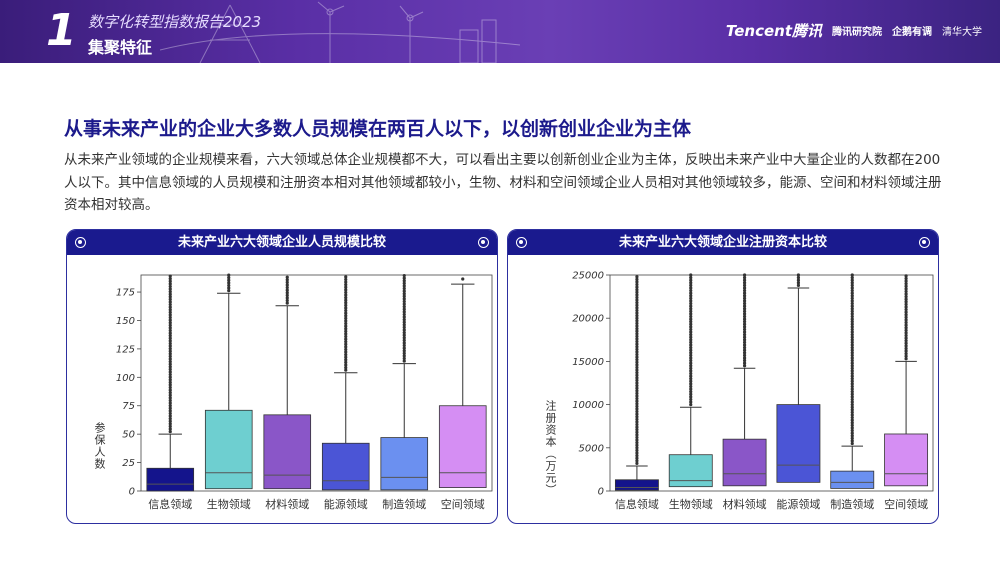  What do you see at coordinates (128, 463) in the screenshot?
I see `y-tick-label: 25` at bounding box center [128, 463].